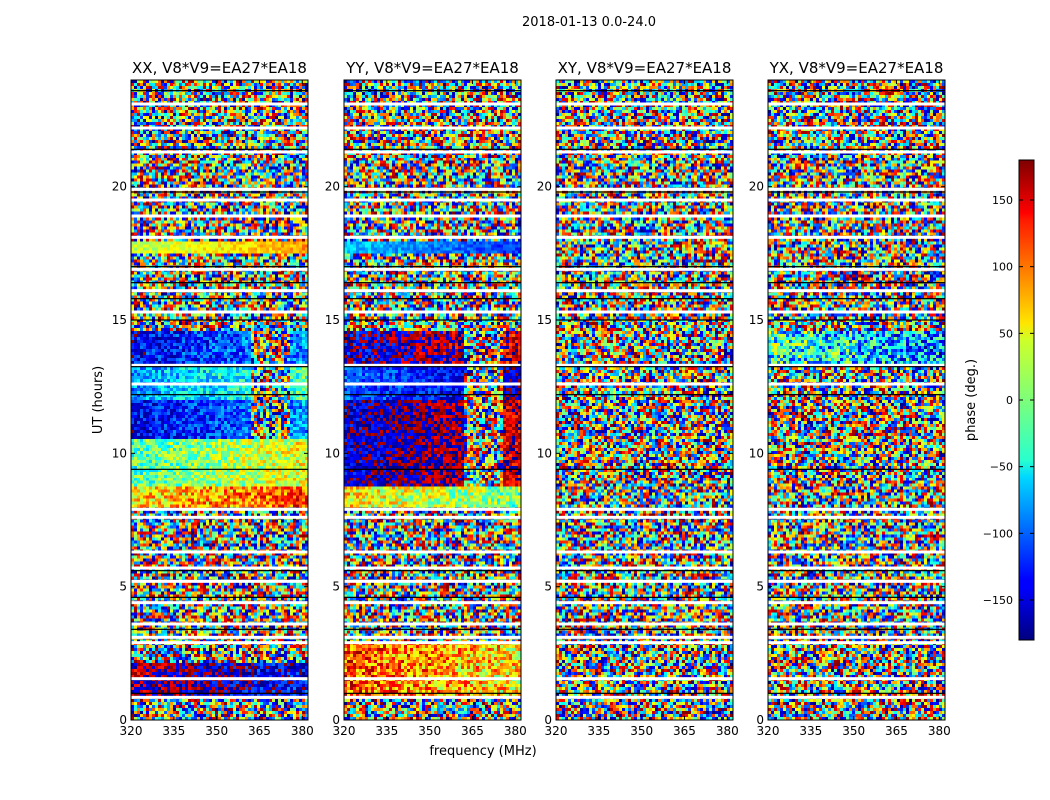 This screenshot has height=800, width=1050. I want to click on y-axis-label: UT (hours), so click(98, 400).